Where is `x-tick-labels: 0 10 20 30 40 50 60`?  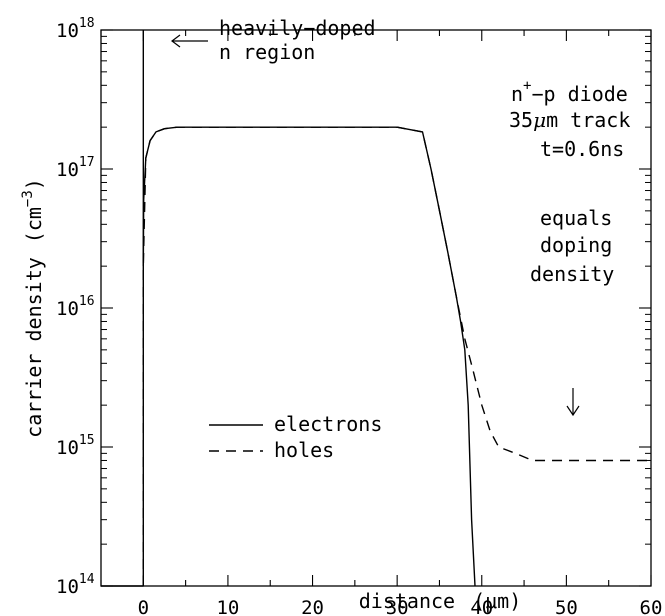
x-tick-labels: 0 10 20 30 40 50 60 is located at coordinates (400, 606).